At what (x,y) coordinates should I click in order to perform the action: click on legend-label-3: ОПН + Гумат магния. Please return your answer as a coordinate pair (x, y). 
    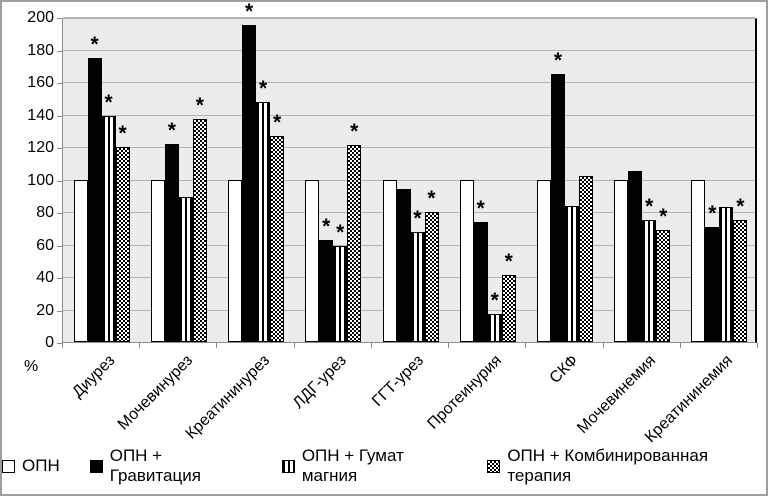
    Looking at the image, I should click on (352, 465).